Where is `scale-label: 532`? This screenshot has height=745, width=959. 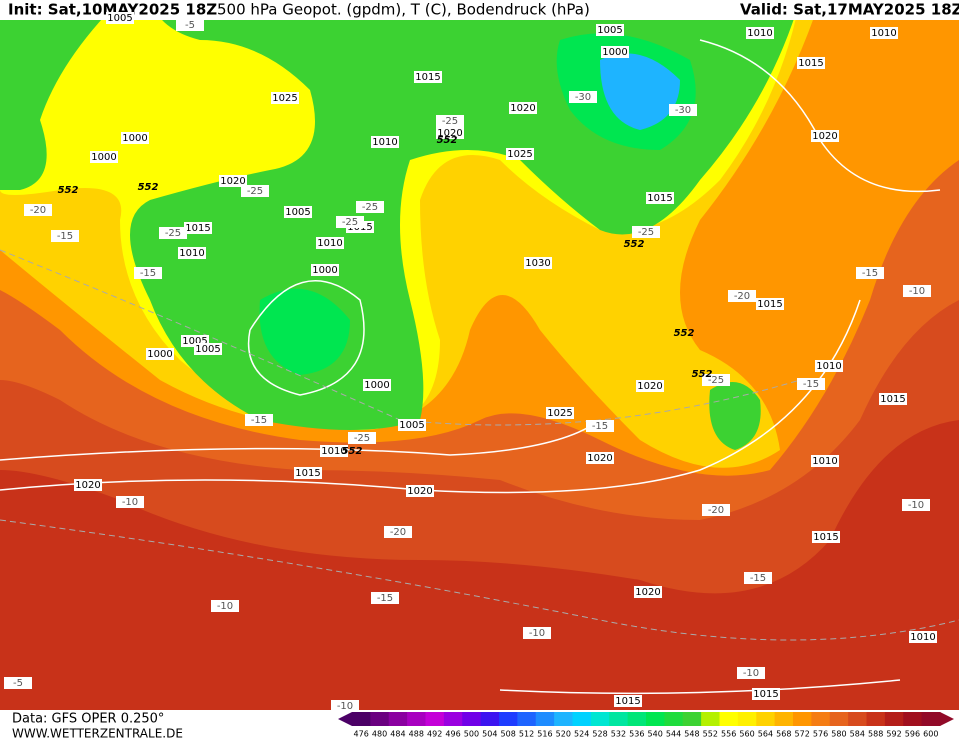
scale-label: 532 is located at coordinates (618, 734).